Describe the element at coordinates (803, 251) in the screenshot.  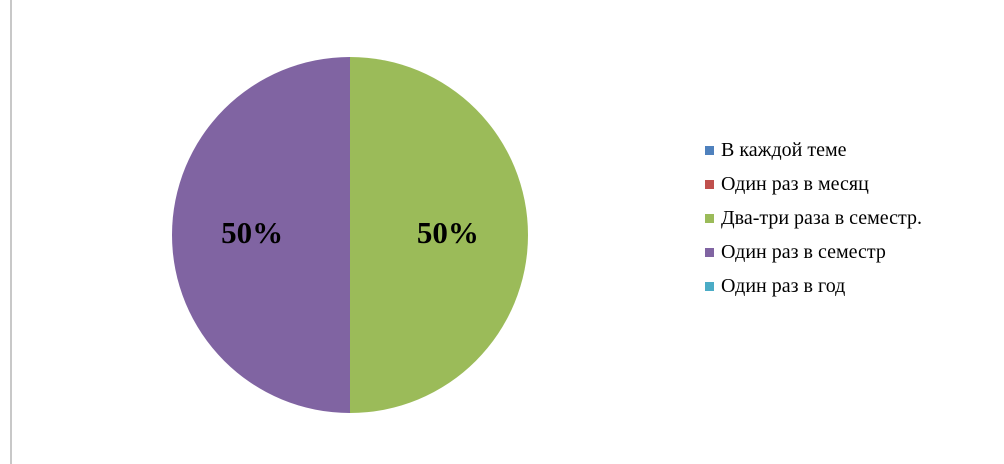
I see `legend-label-4: Один раз в семестр` at that location.